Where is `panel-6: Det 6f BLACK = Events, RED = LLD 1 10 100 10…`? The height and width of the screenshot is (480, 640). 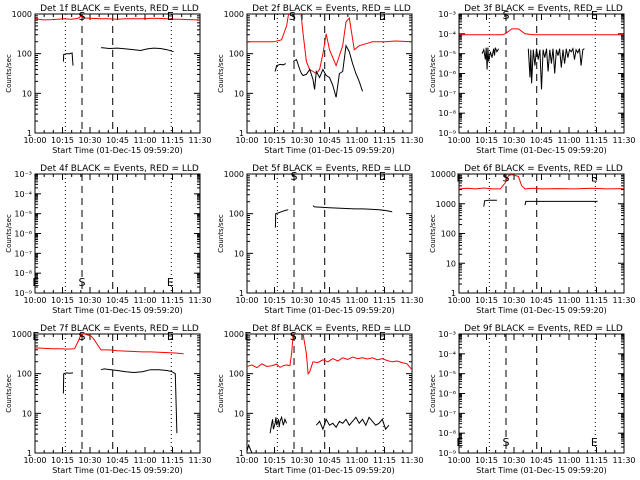
panel-6: Det 6f BLACK = Events, RED = LLD 1 10 100 10… is located at coordinates (532, 239).